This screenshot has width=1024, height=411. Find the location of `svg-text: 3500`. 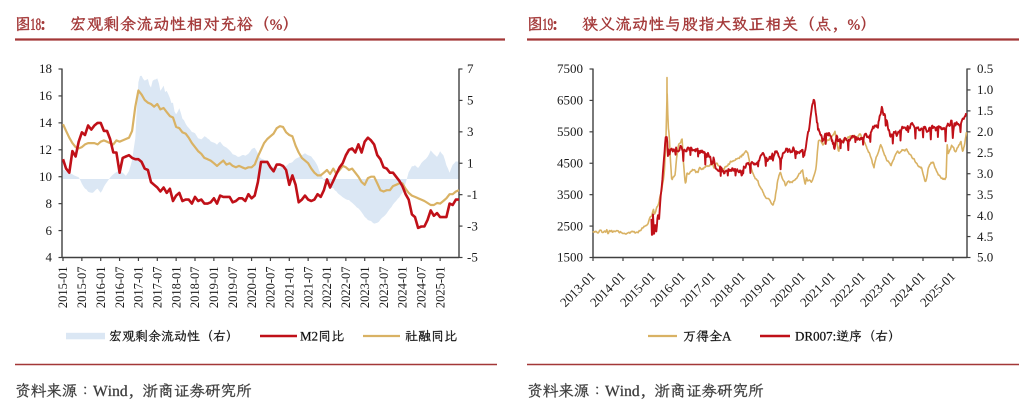

svg-text: 3500 is located at coordinates (570, 194).